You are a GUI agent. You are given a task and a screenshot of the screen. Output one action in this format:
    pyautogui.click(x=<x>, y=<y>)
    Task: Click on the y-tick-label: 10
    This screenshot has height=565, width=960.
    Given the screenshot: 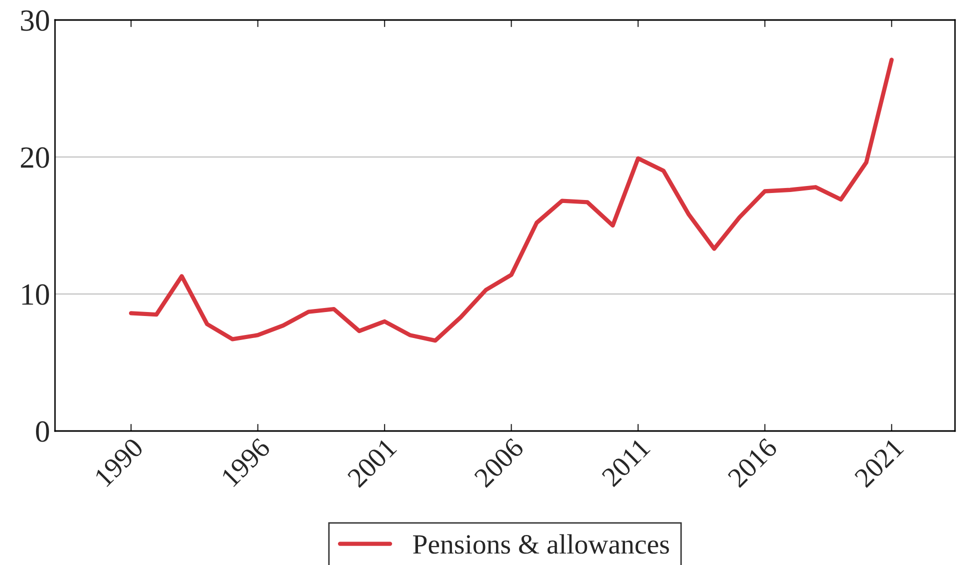 What is the action you would take?
    pyautogui.click(x=35, y=294)
    